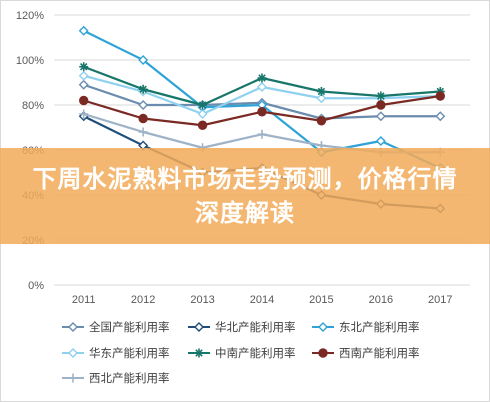 The height and width of the screenshot is (402, 490). What do you see at coordinates (30, 61) in the screenshot?
I see `y-tick-label: 100%` at bounding box center [30, 61].